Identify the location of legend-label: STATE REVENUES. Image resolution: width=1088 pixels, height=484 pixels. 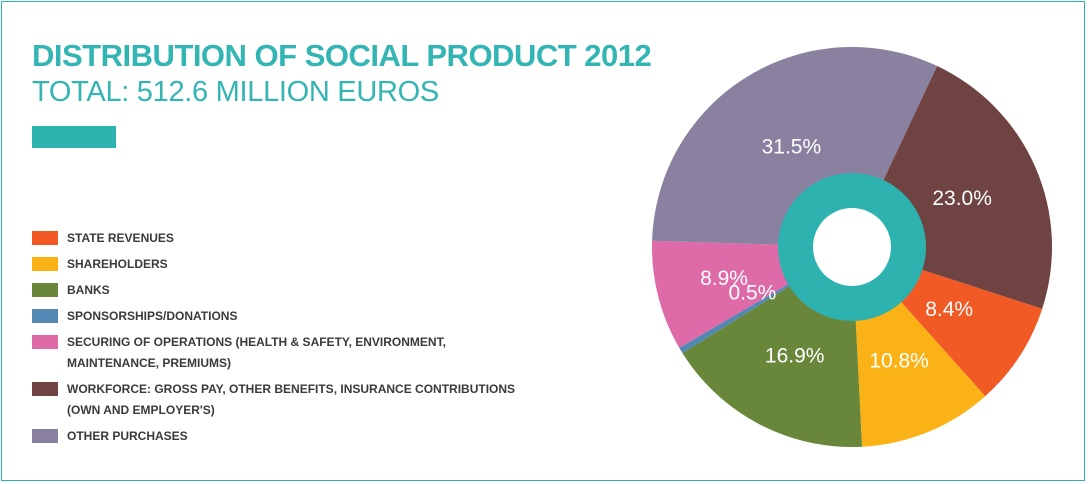
(120, 238).